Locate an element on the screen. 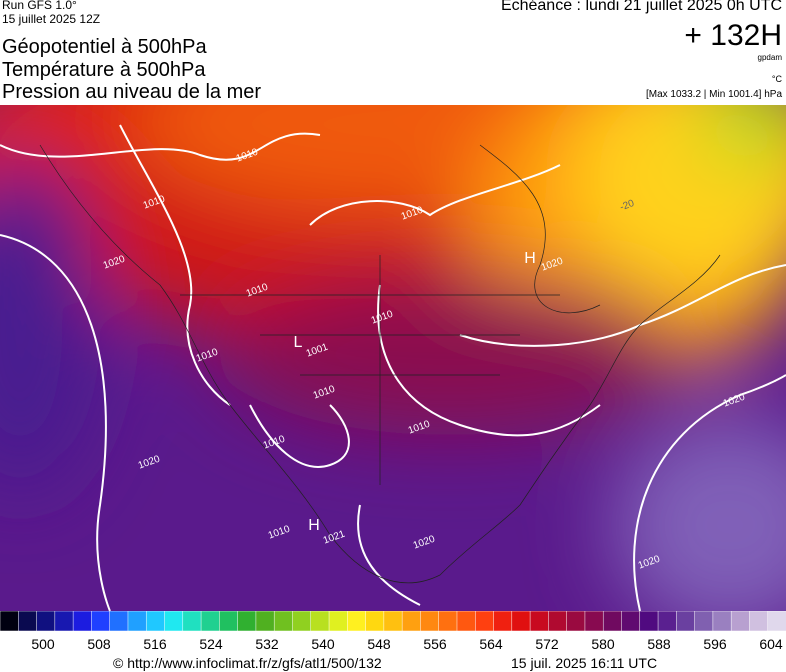 This screenshot has width=786, height=672. title: Géopotentiel à 500hPa is located at coordinates (104, 47).